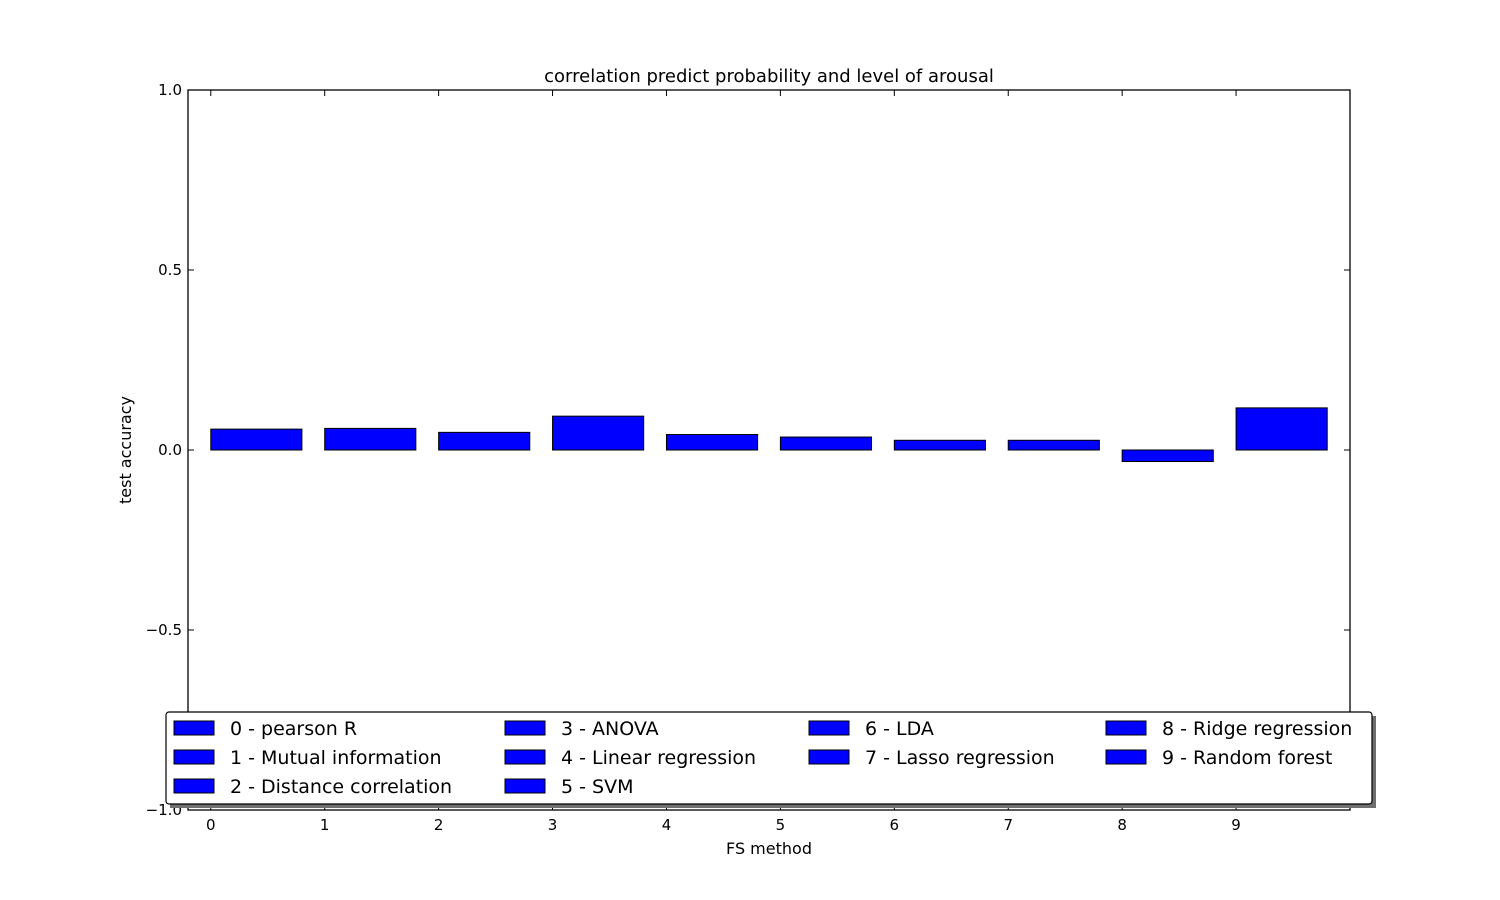 This screenshot has height=900, width=1500. I want to click on x-tick-label: 7, so click(1008, 825).